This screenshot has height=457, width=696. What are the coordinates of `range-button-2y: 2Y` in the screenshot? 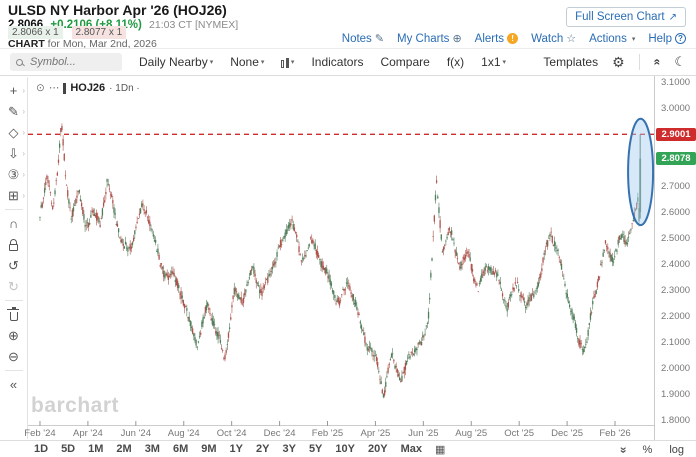 It's located at (263, 449).